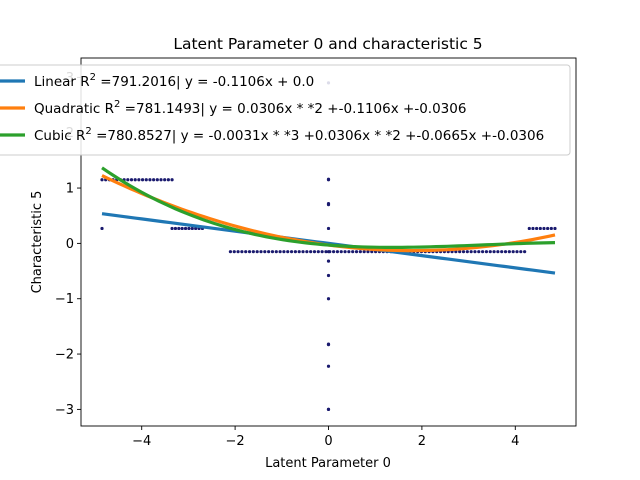  Describe the element at coordinates (64, 299) in the screenshot. I see `y-tick-label: −1` at that location.